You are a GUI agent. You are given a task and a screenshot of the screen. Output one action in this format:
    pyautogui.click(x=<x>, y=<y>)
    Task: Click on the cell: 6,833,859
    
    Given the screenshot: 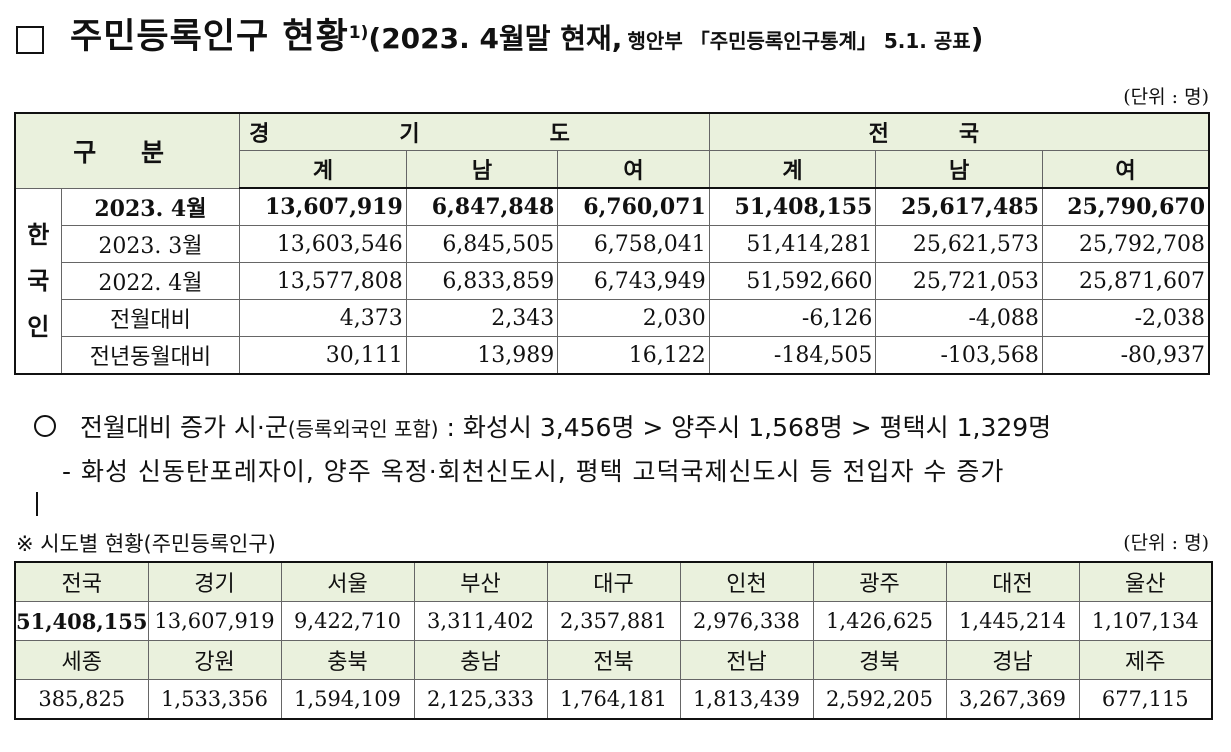 What is the action you would take?
    pyautogui.click(x=482, y=281)
    